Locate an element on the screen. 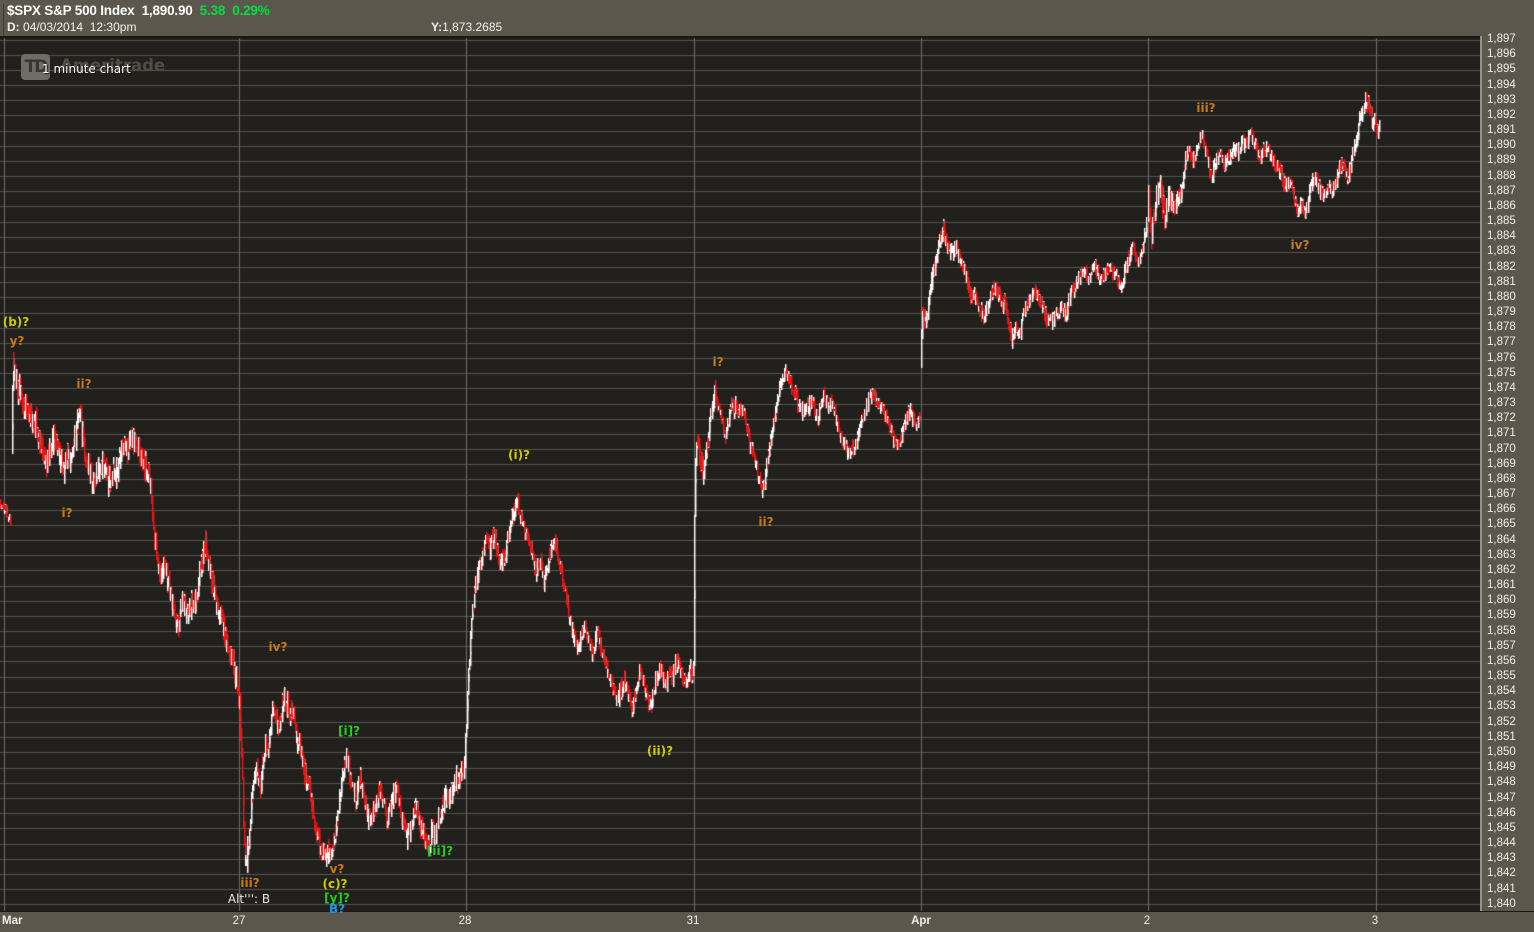  price-tick-label: 1,870 is located at coordinates (1501, 448).